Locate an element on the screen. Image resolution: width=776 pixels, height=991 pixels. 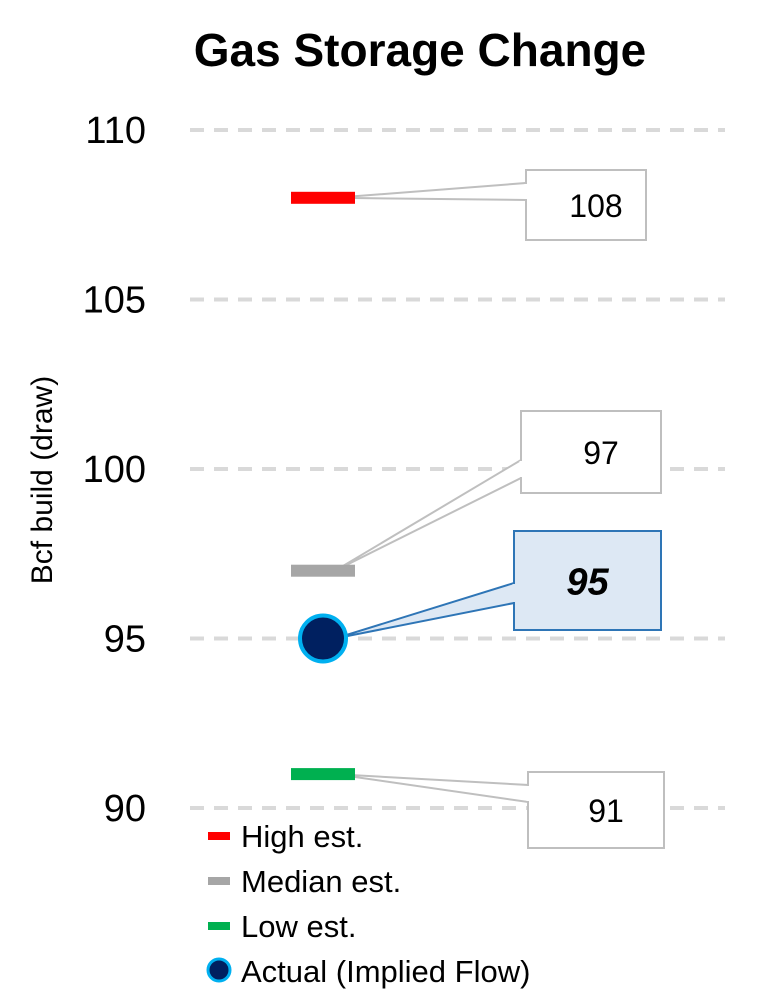
data-label: 91 is located at coordinates (606, 811).